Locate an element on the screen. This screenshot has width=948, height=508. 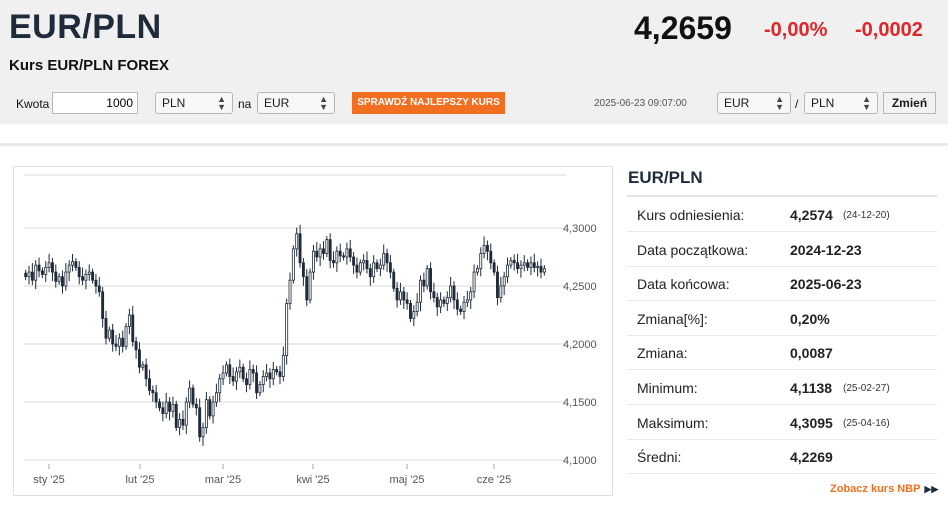
stats-row-value: 2024-12-23 is located at coordinates (826, 249).